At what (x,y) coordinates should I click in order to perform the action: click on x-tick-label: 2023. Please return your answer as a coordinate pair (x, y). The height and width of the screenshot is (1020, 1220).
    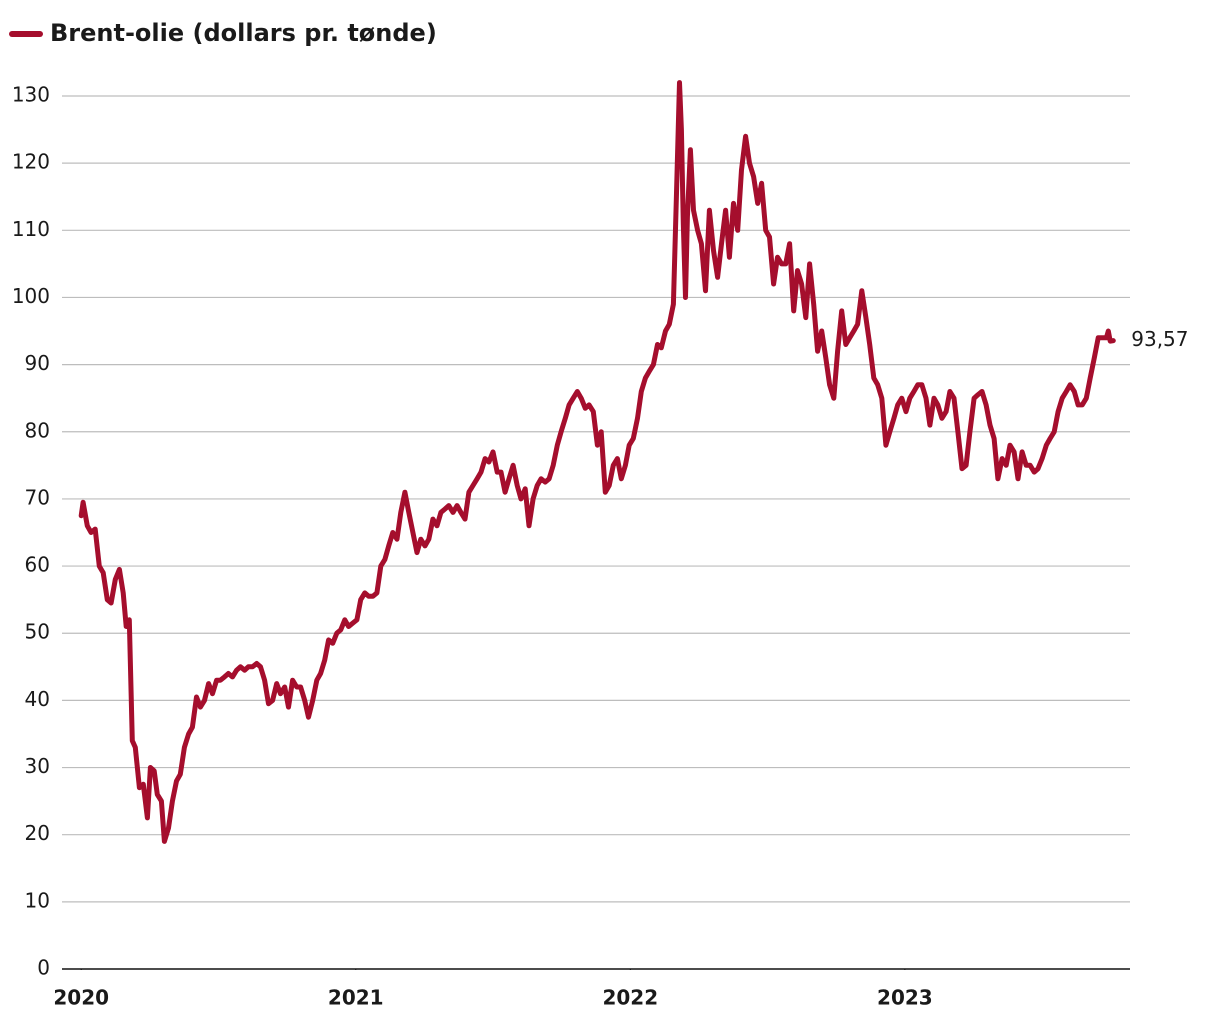
    Looking at the image, I should click on (905, 998).